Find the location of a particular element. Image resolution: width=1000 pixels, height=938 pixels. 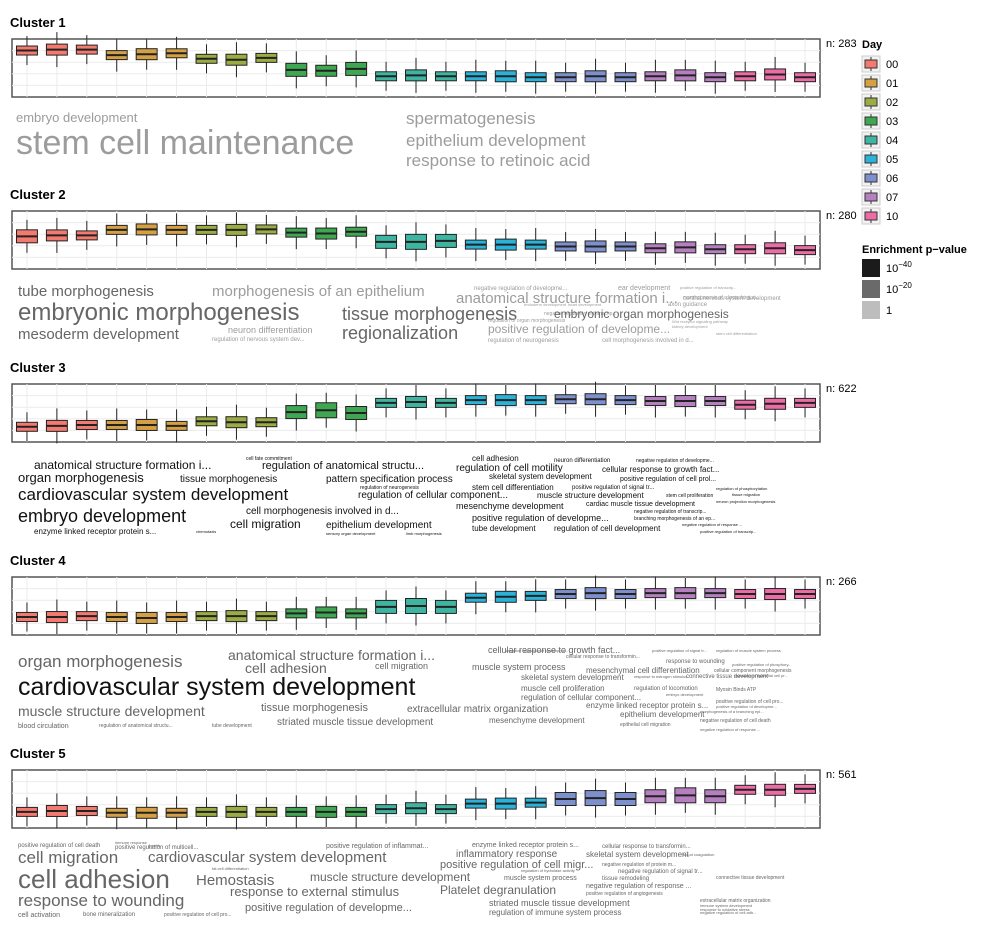

go-term: inflammatory response is located at coordinates (507, 854).